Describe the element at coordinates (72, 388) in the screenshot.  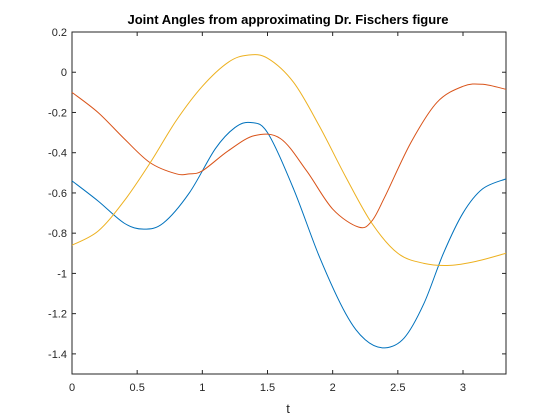
I see `x-tick-label: 0` at that location.